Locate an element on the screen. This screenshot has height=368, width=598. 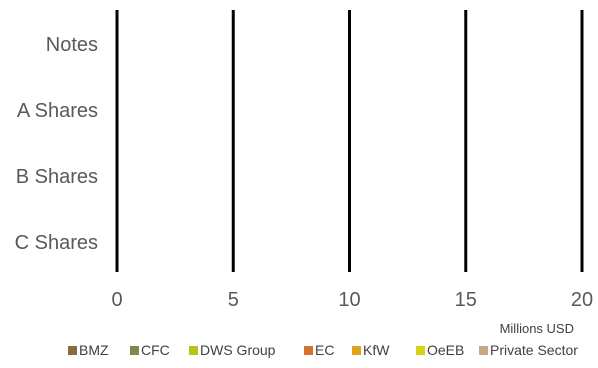
legend-item: BMZ is located at coordinates (88, 350).